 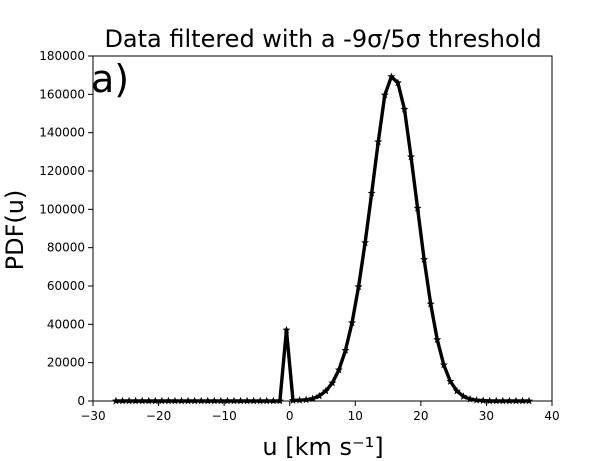 I want to click on y-tick-label: 80000, so click(x=66, y=248).